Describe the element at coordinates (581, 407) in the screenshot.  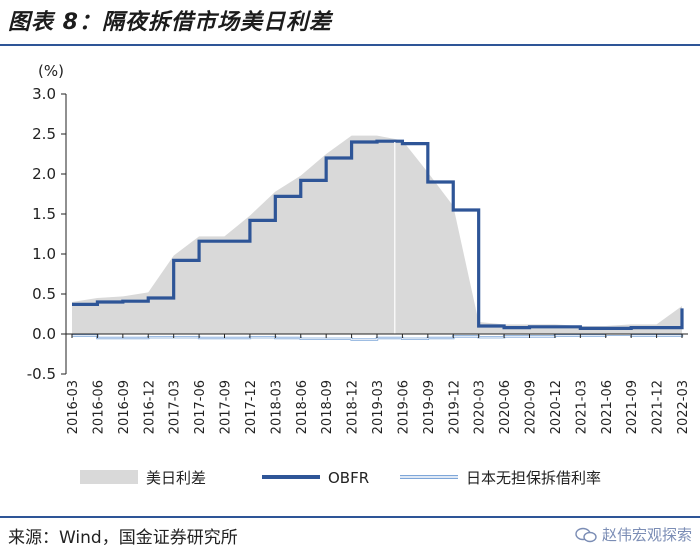
I see `x-tick-label: 2021-03` at that location.